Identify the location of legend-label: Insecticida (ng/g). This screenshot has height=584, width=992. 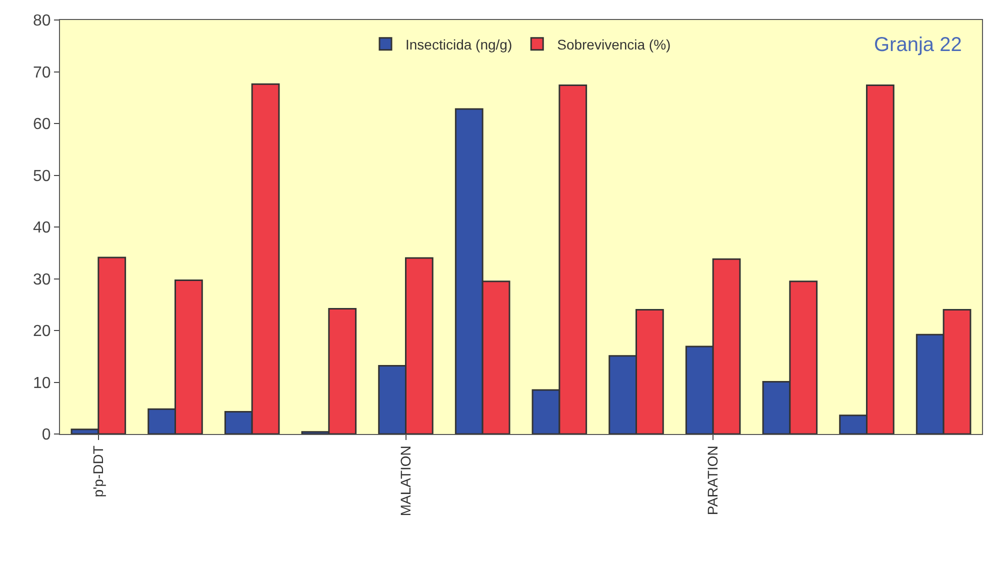
(459, 44).